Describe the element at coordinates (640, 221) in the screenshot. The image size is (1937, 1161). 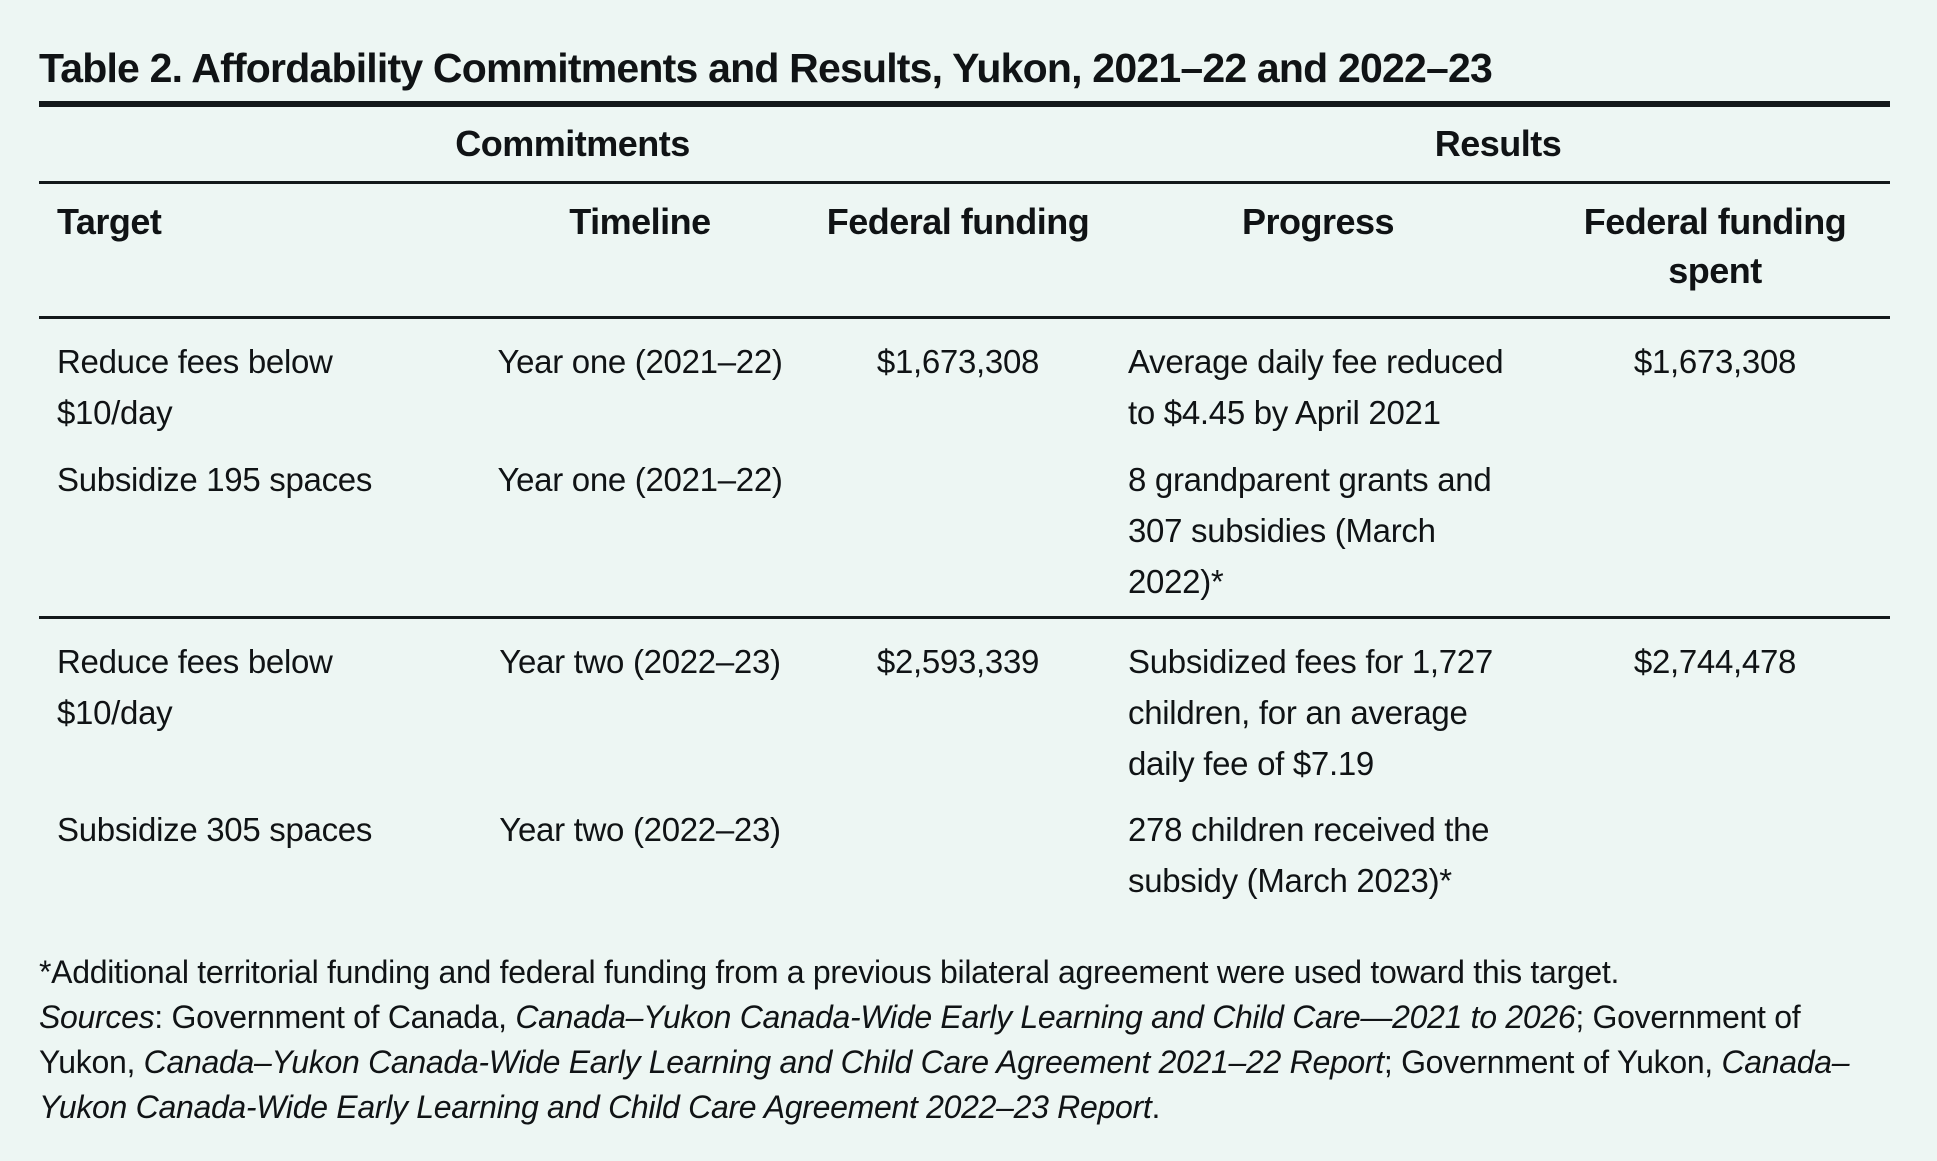
I see `column-header-timeline: Timeline` at that location.